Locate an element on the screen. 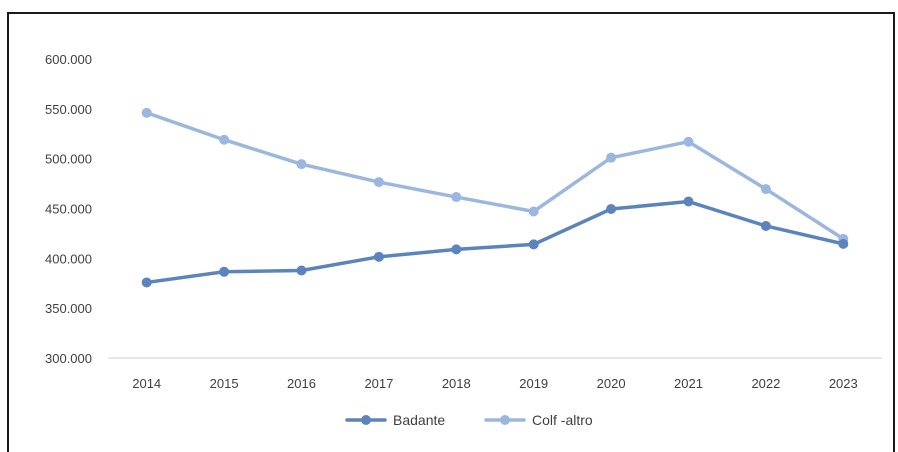  x-tick-label: 2016 is located at coordinates (301, 383).